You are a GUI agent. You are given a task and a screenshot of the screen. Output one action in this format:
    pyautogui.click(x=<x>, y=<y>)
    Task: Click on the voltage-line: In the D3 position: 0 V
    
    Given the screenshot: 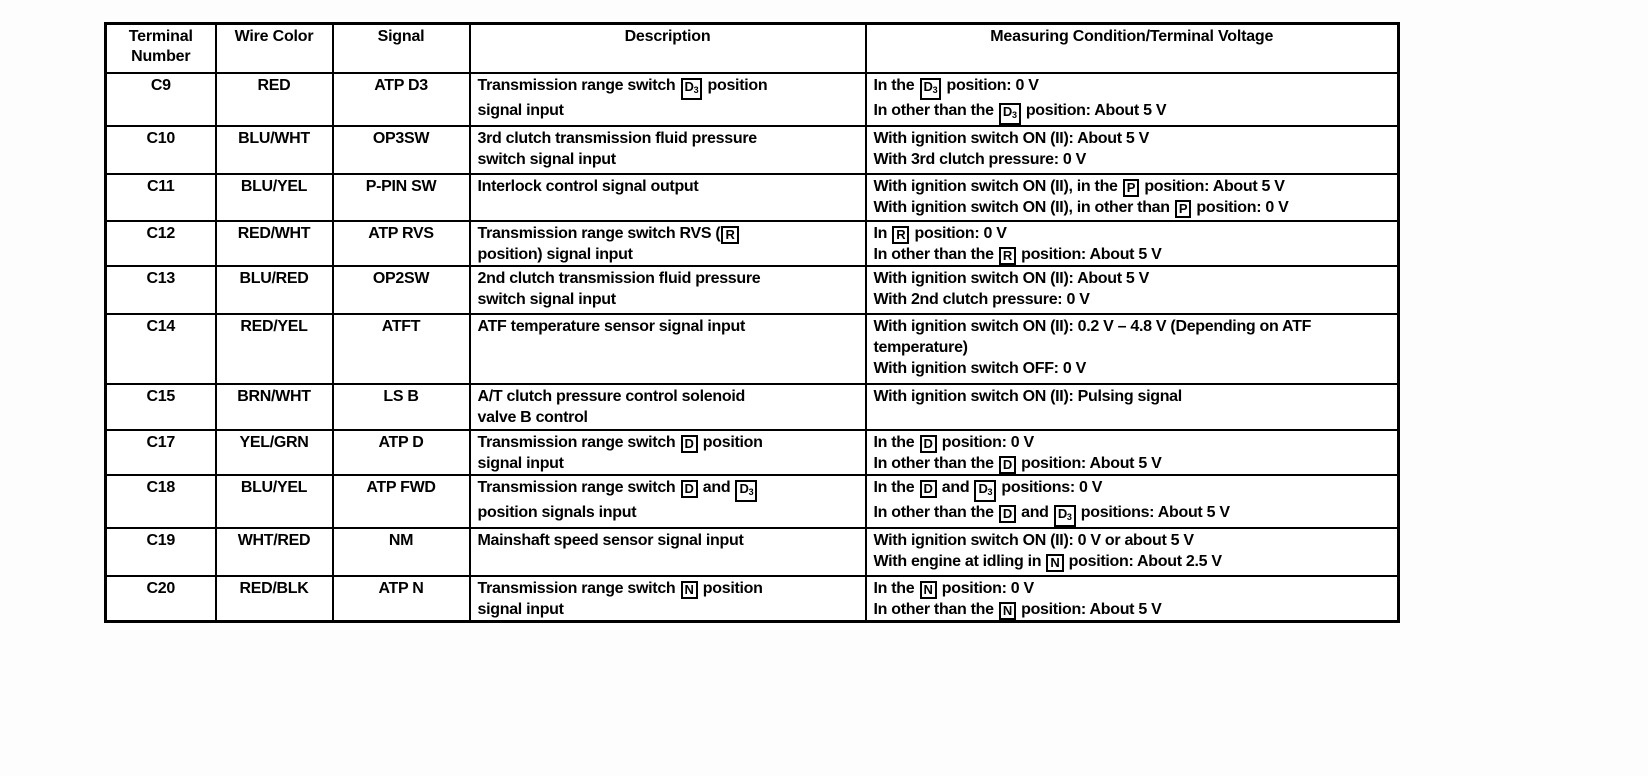 What is the action you would take?
    pyautogui.click(x=1134, y=87)
    